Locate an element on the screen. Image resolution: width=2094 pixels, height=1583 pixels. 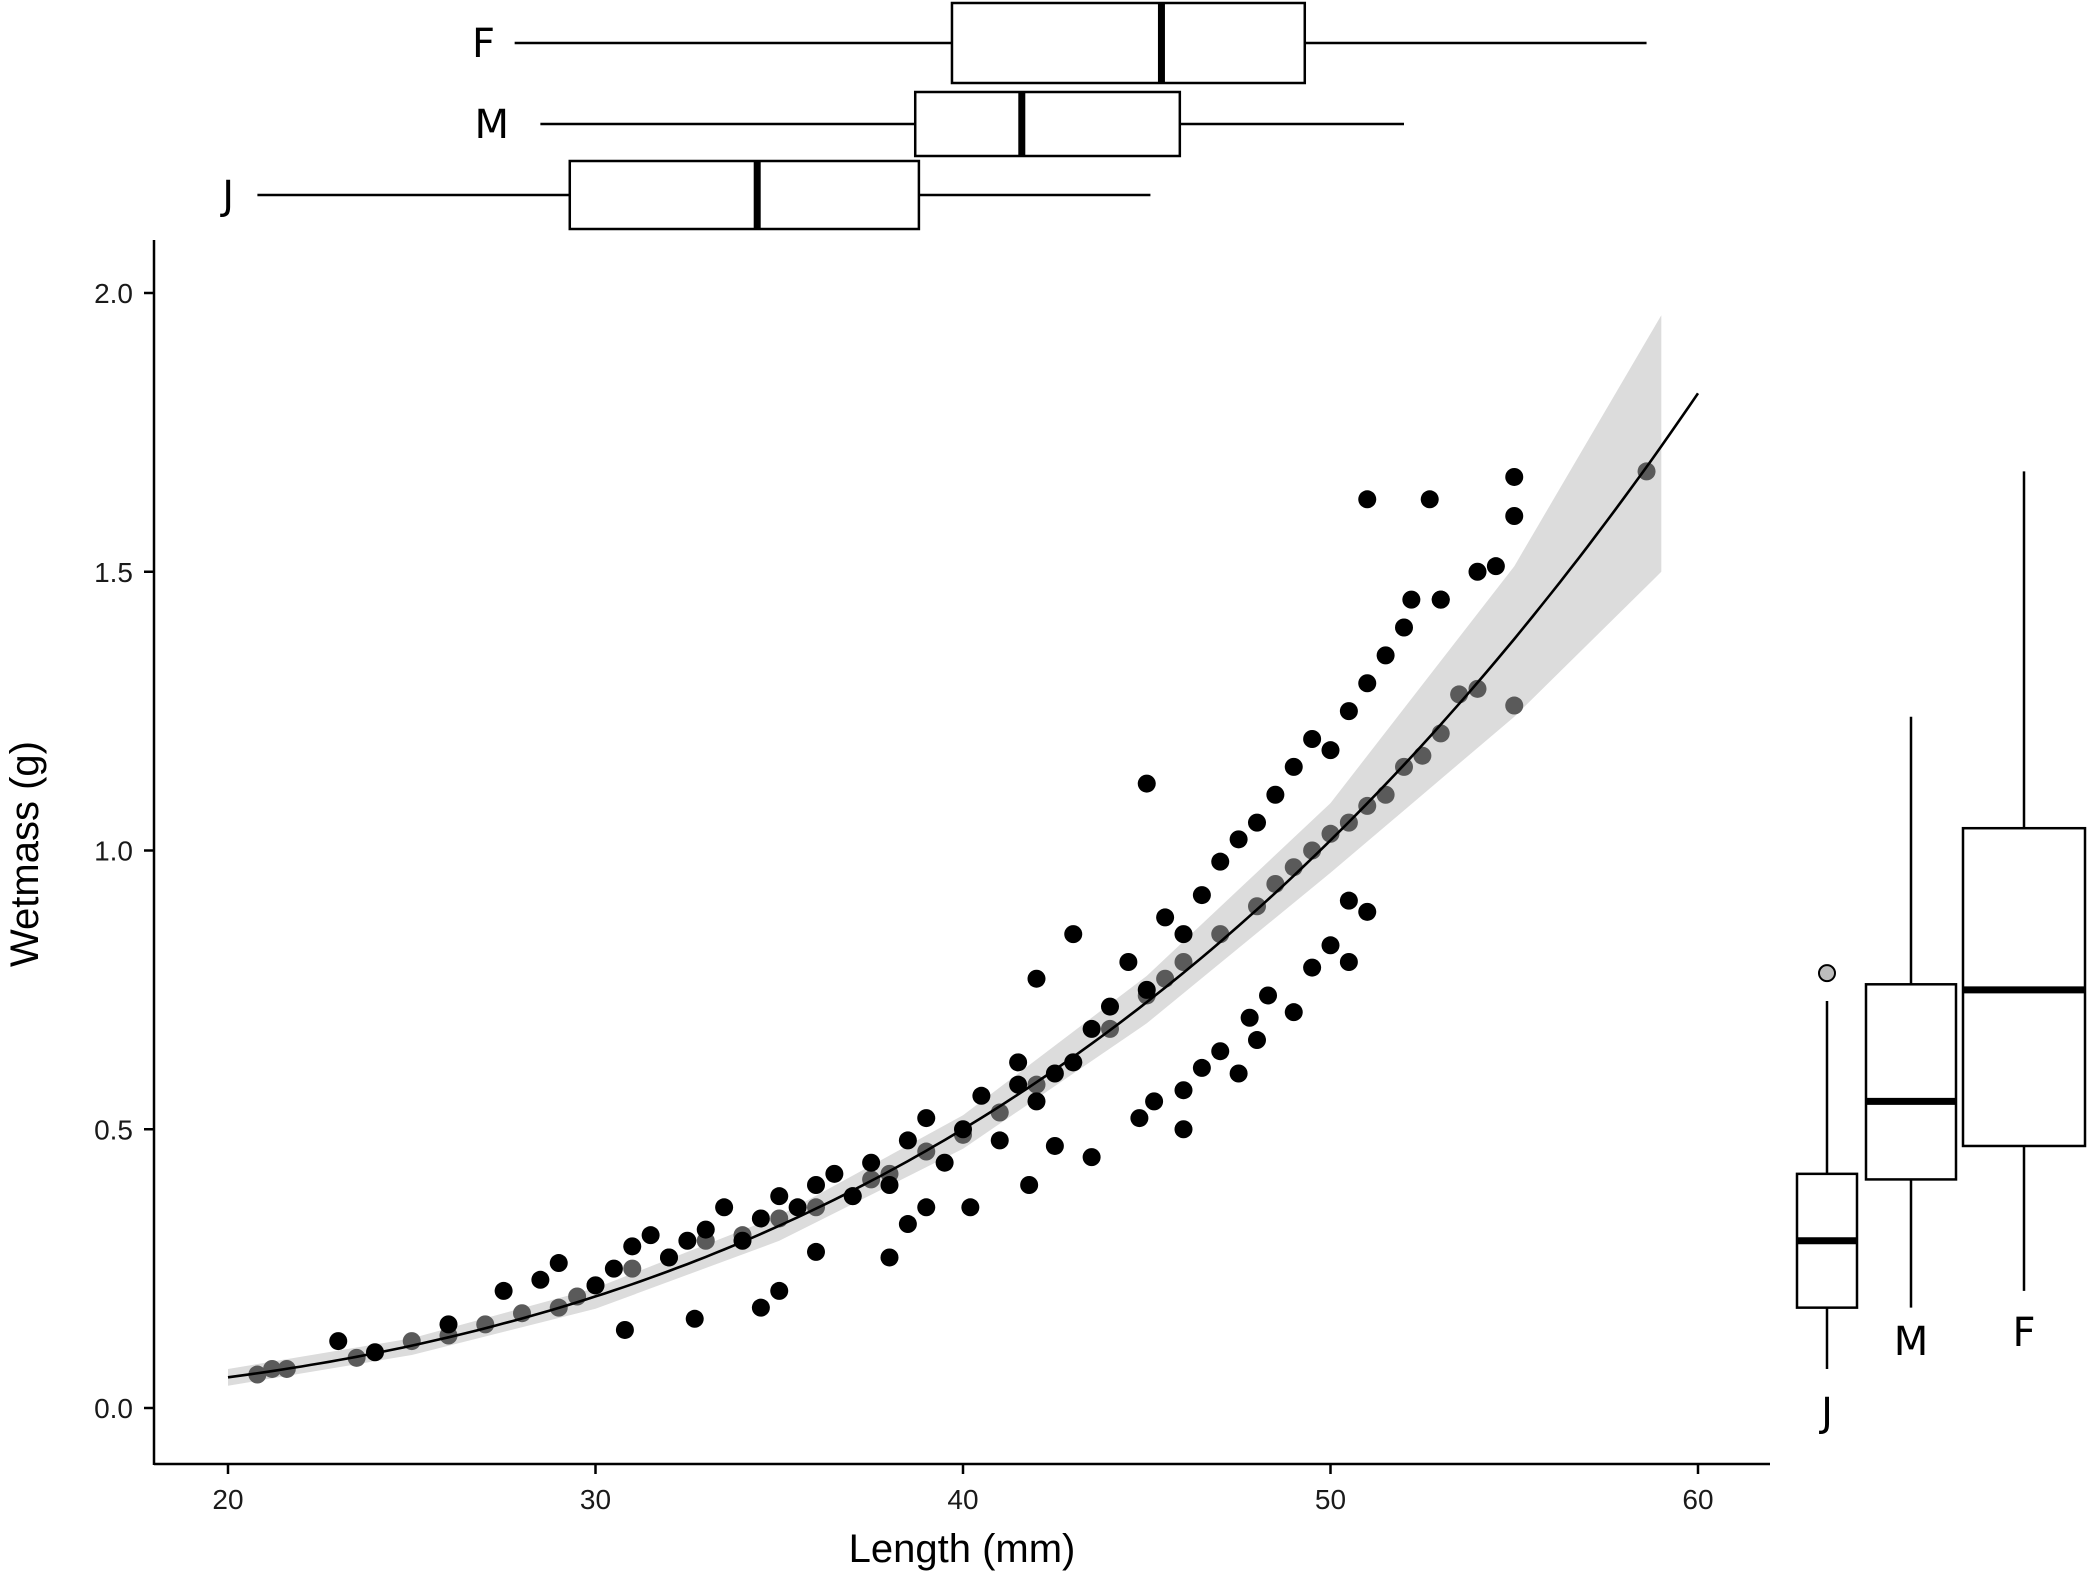
x-axis-title: Length (mm) is located at coordinates (962, 1549).